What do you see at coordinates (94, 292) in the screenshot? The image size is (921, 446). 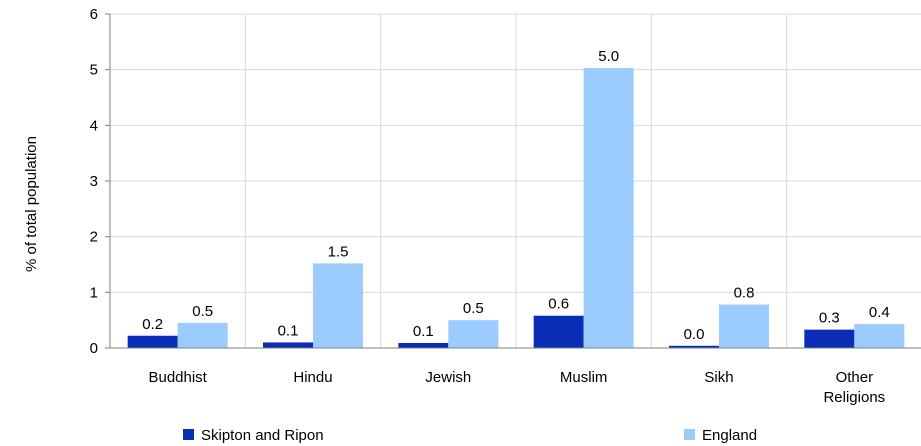 I see `y-tick-label: 1` at bounding box center [94, 292].